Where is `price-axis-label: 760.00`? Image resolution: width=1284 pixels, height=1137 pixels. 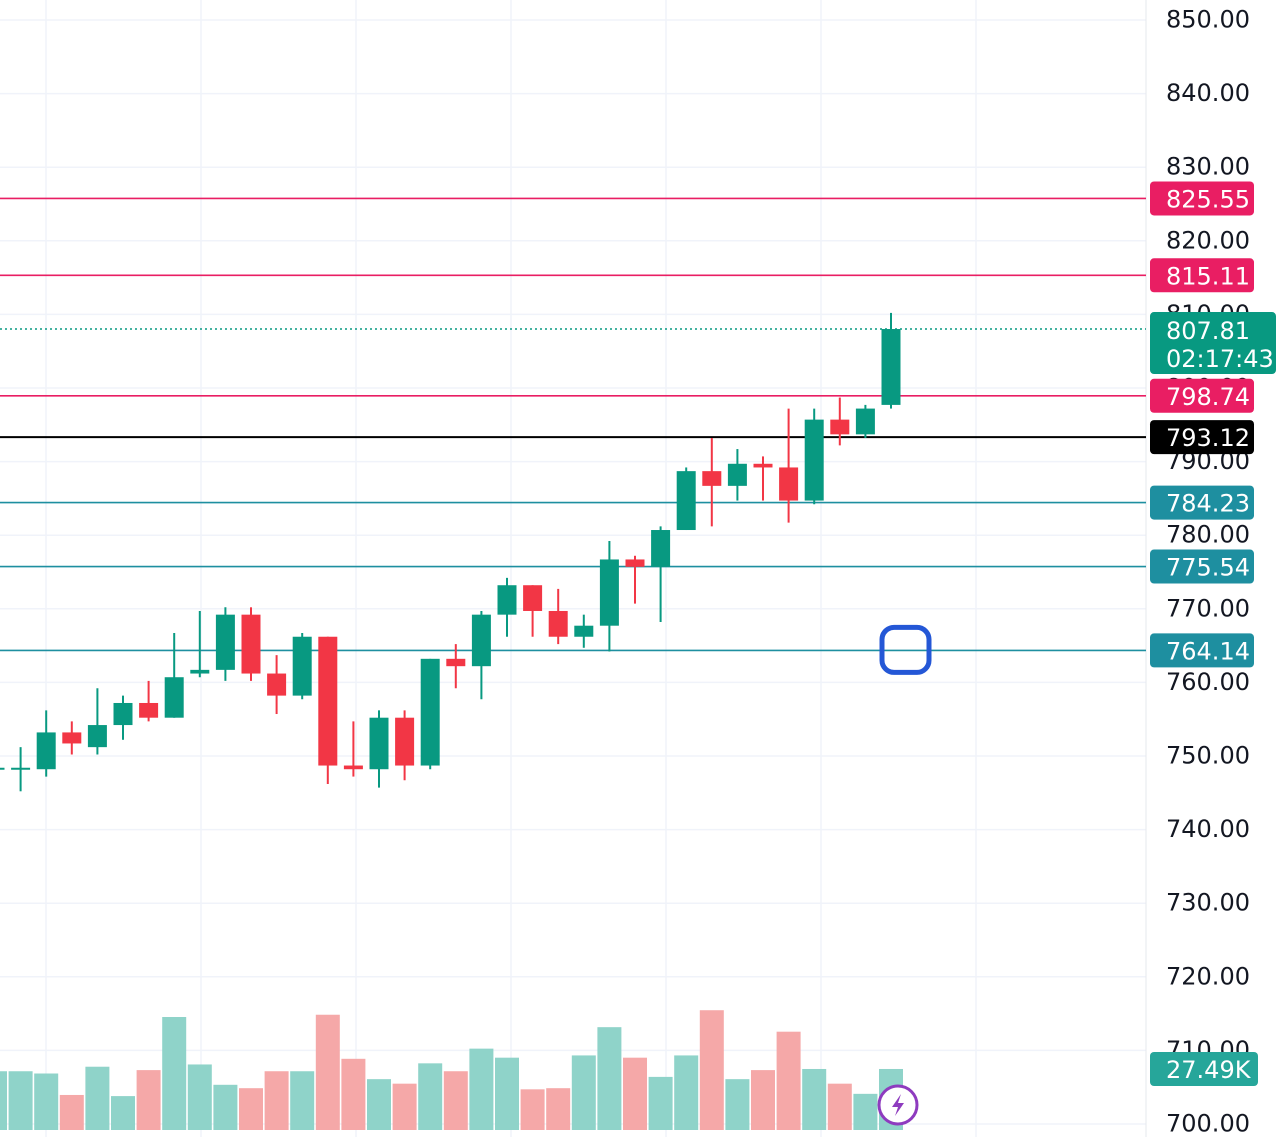
price-axis-label: 760.00 is located at coordinates (1208, 682).